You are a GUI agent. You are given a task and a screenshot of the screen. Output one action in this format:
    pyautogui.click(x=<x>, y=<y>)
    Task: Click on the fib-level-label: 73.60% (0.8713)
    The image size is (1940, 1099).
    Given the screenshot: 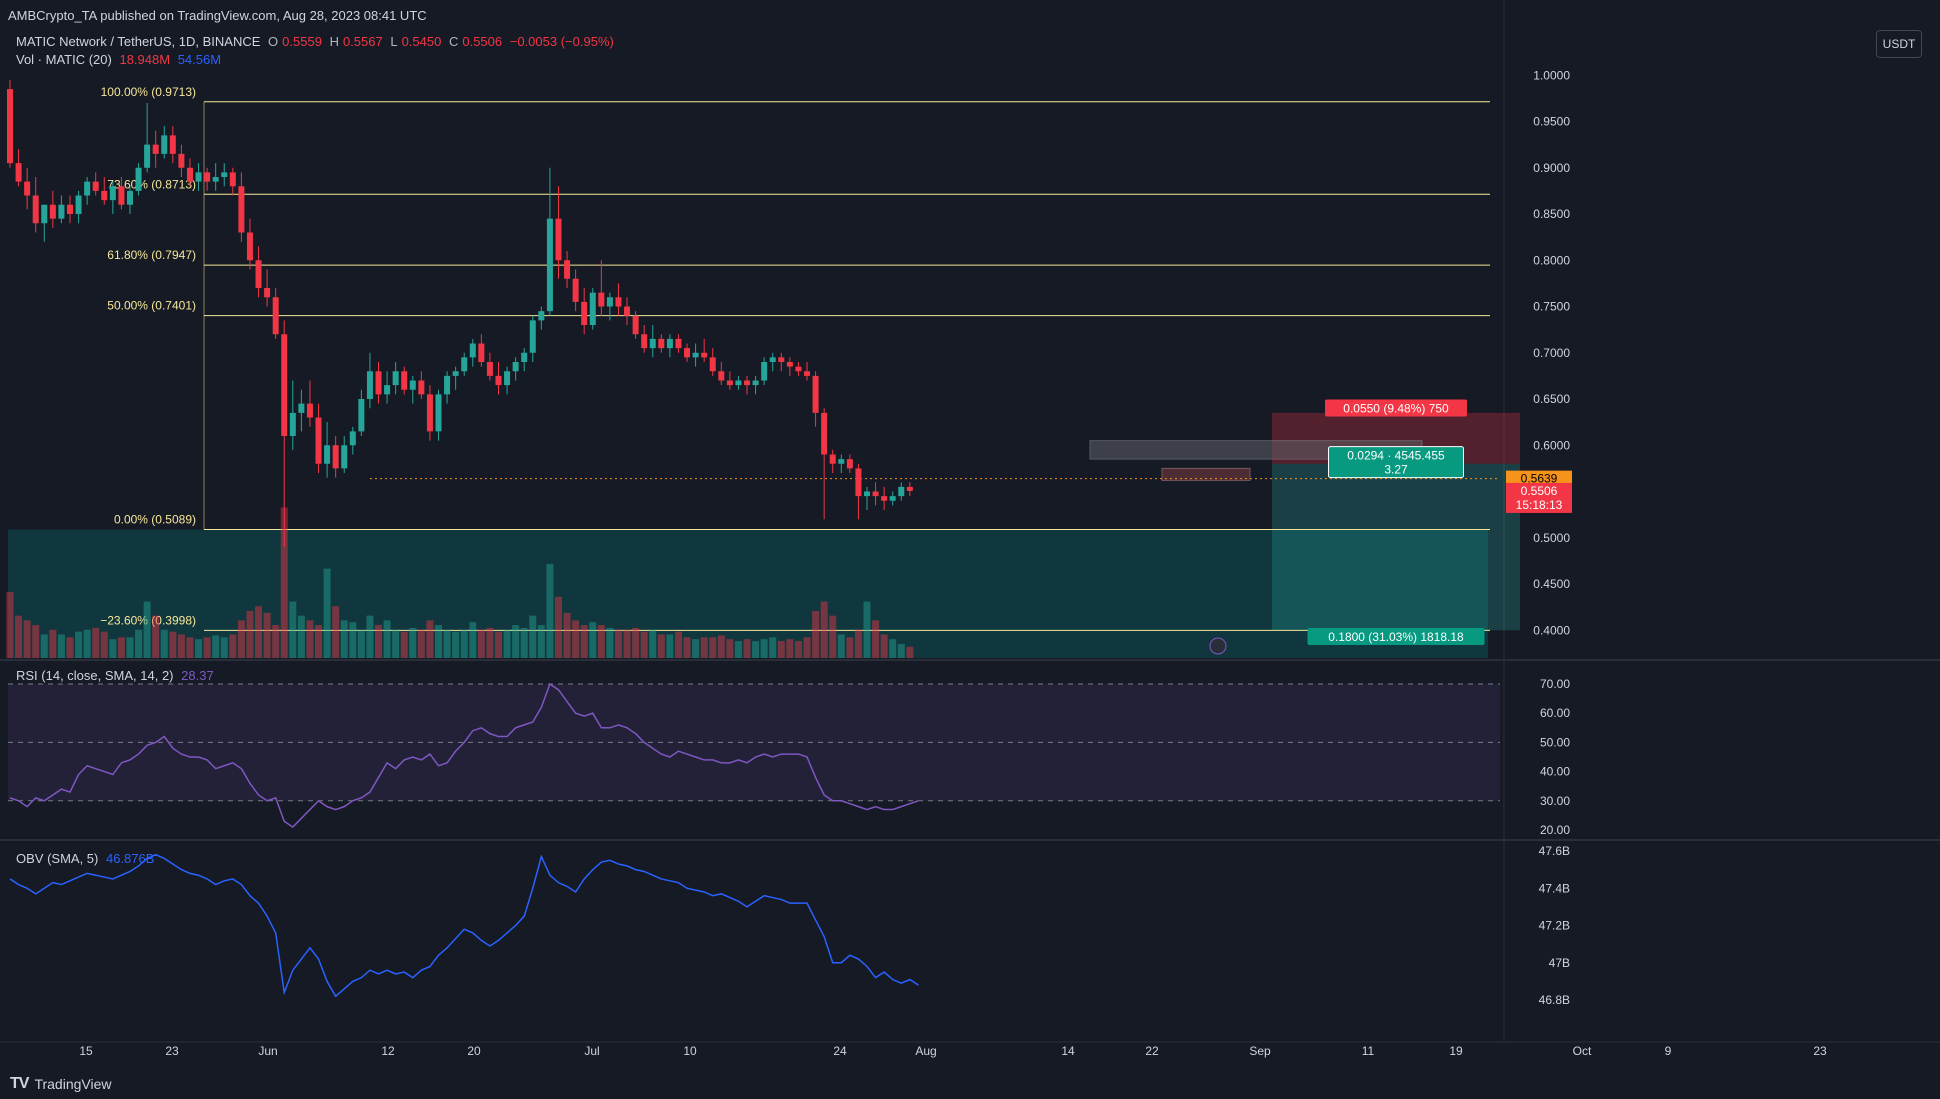 What is the action you would take?
    pyautogui.click(x=151, y=184)
    